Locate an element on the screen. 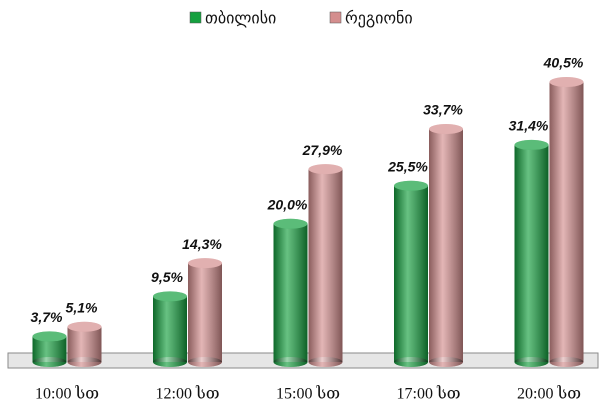 The width and height of the screenshot is (613, 417). data-label: 40,5% is located at coordinates (563, 63).